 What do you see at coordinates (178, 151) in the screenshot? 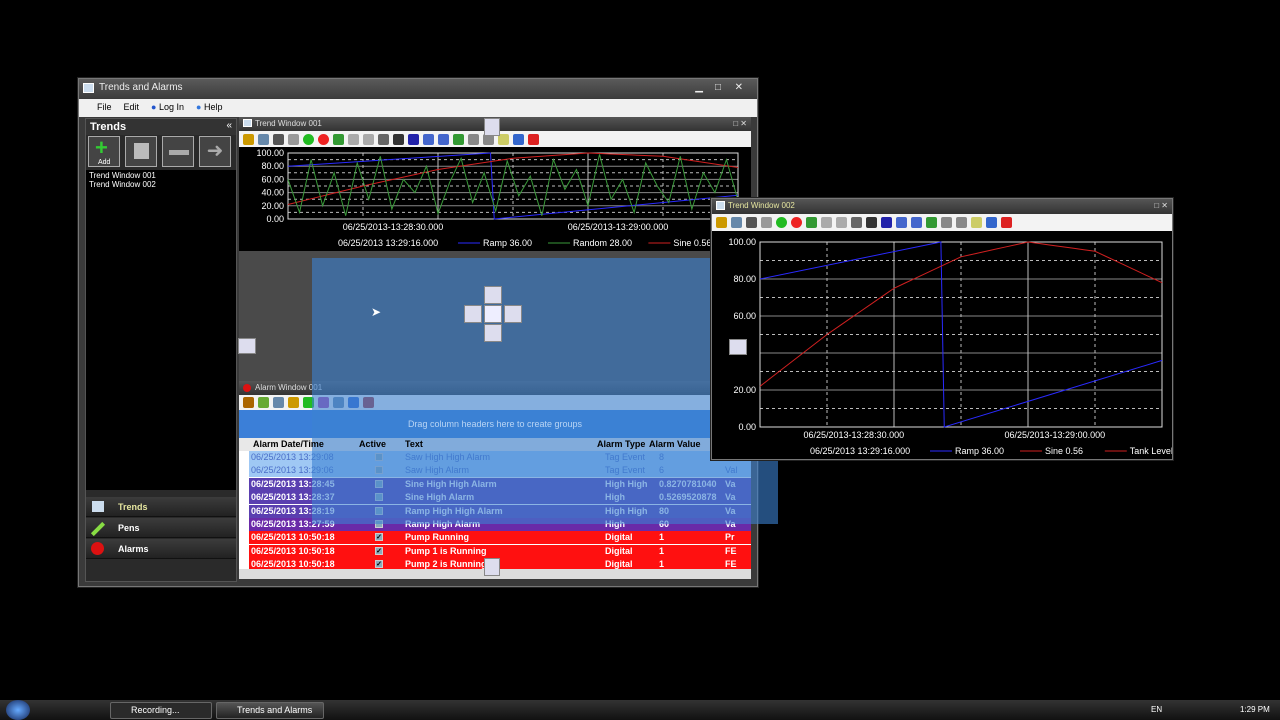
I see `remove-button` at bounding box center [178, 151].